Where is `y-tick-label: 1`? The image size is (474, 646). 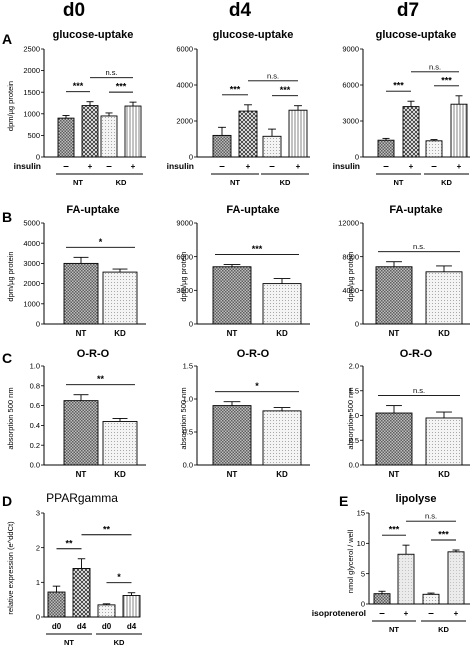
y-tick-label: 1 is located at coordinates (38, 582).